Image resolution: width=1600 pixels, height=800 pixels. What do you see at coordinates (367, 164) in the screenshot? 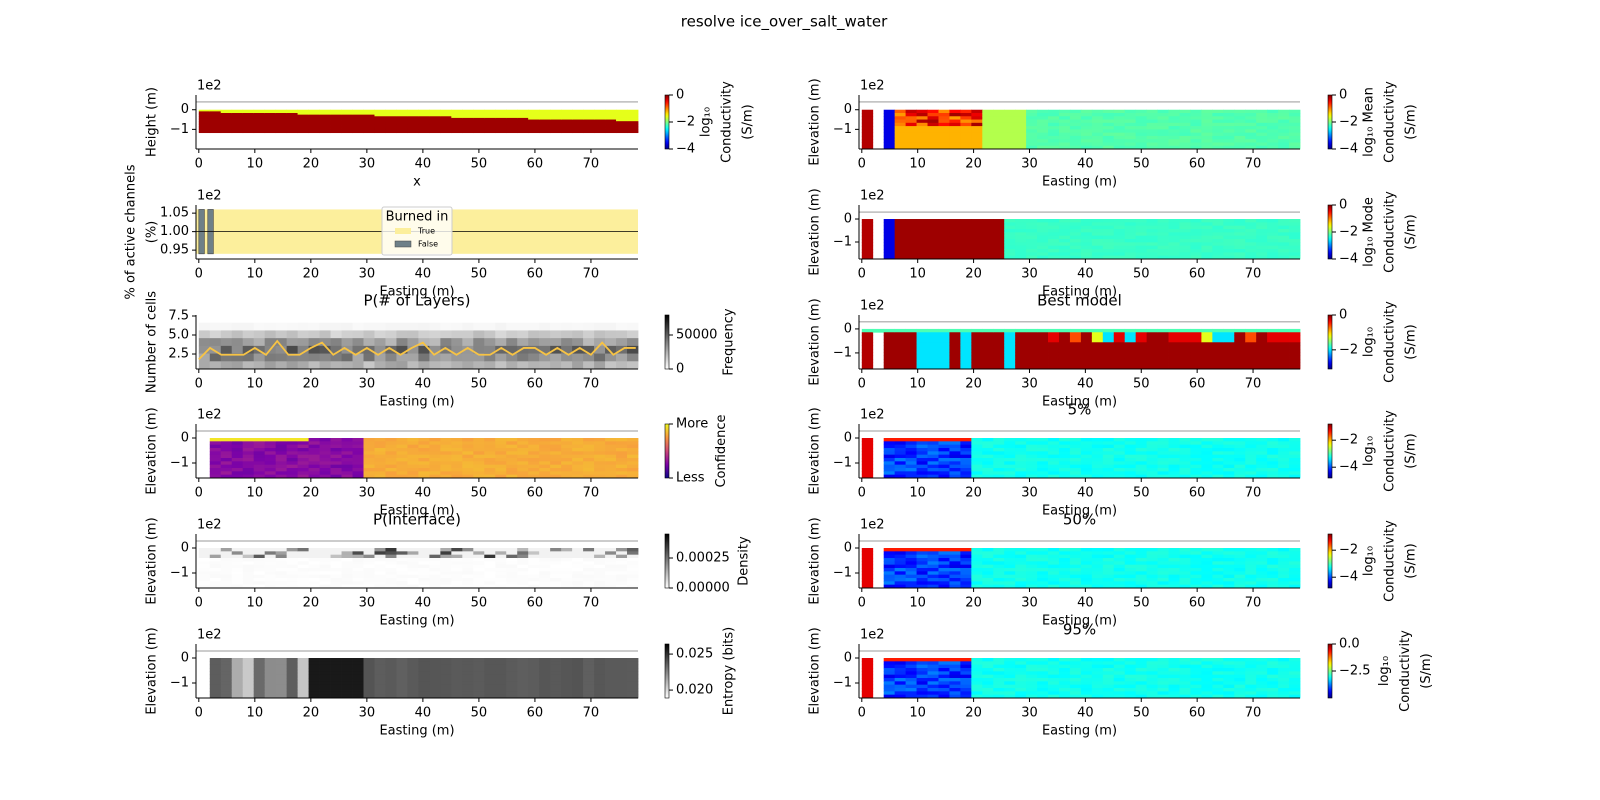
I see `x-tick-label: 30` at bounding box center [367, 164].